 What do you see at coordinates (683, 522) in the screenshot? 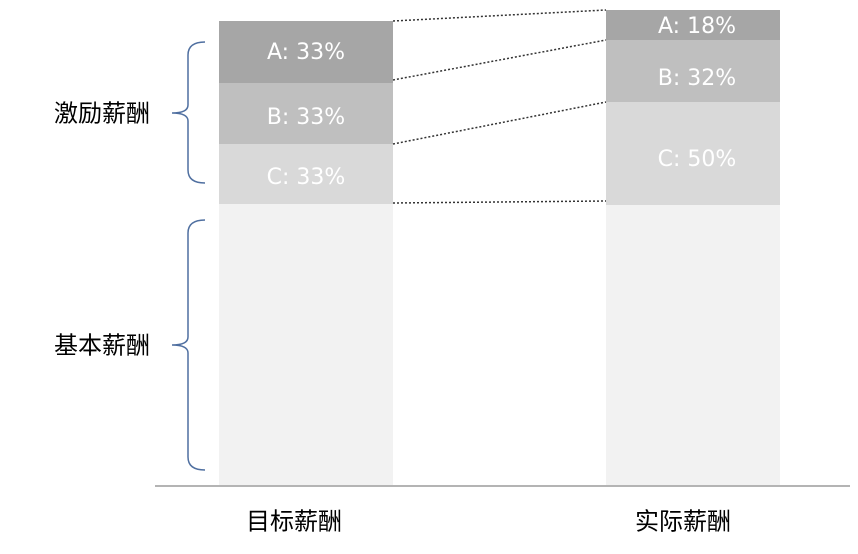
I see `bar-label: 实际薪酬` at bounding box center [683, 522].